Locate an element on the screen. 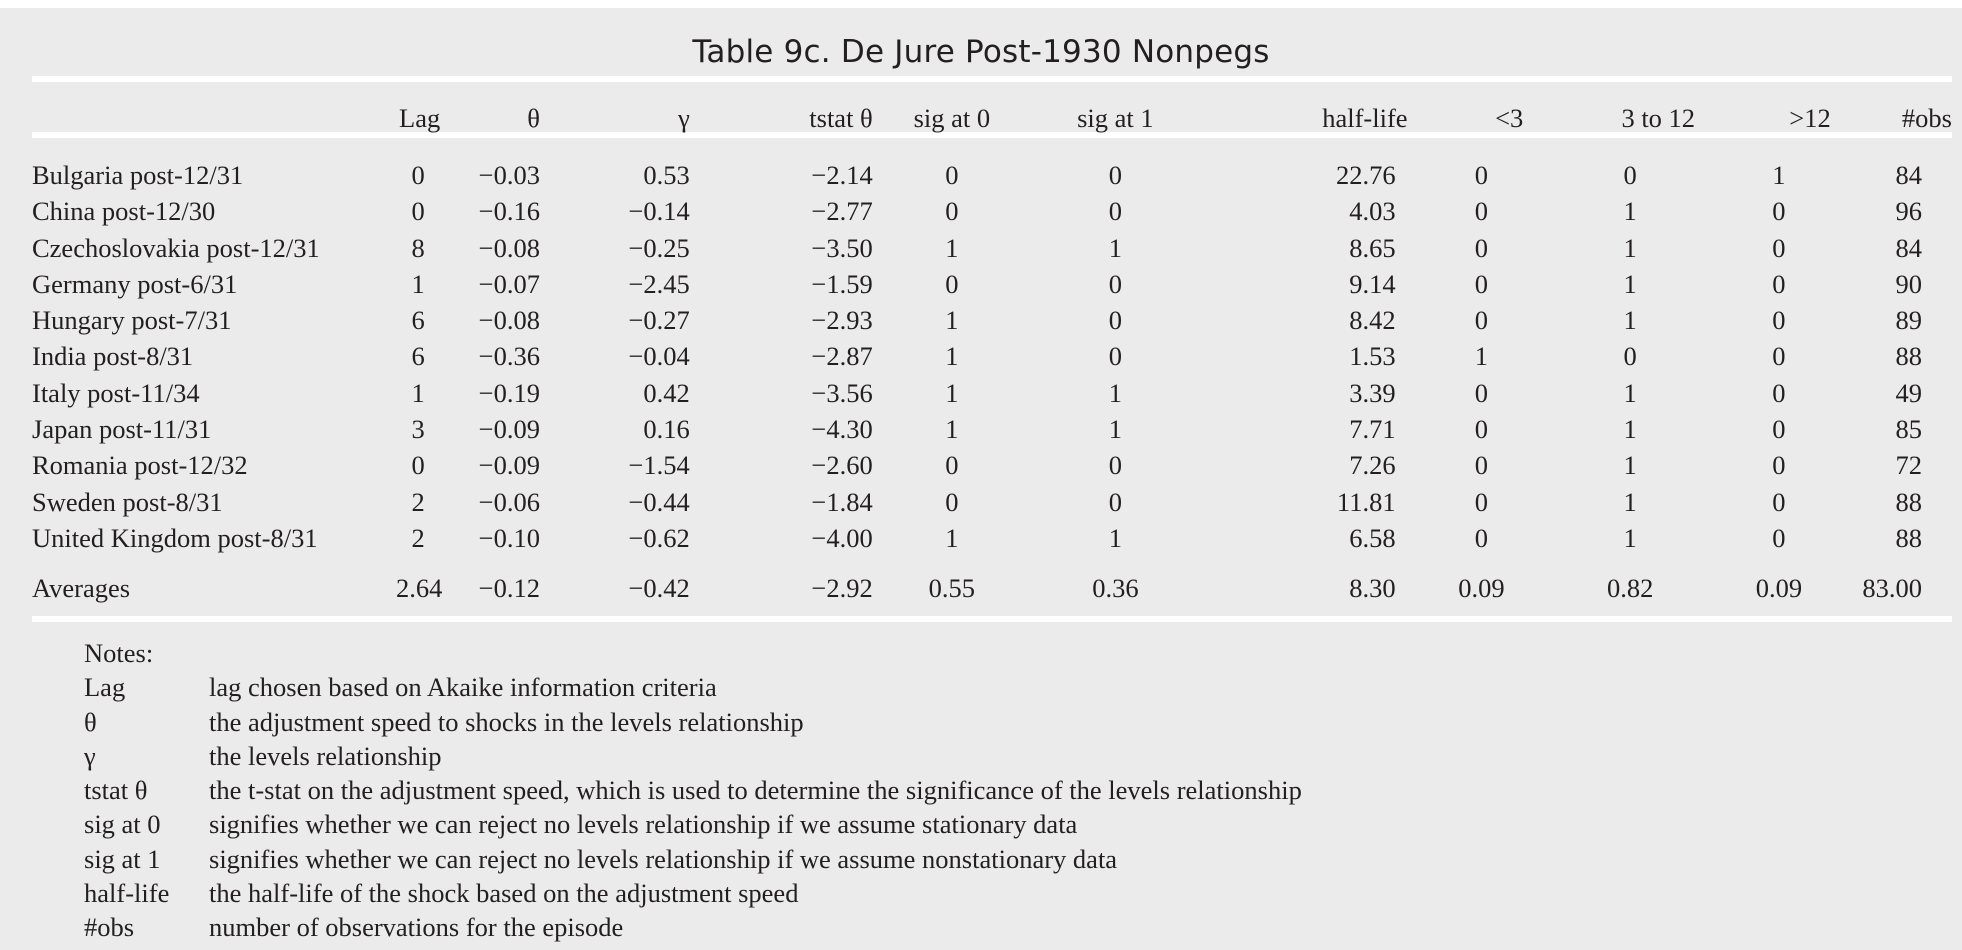  row-label: Romania post-12/32 is located at coordinates (140, 465).